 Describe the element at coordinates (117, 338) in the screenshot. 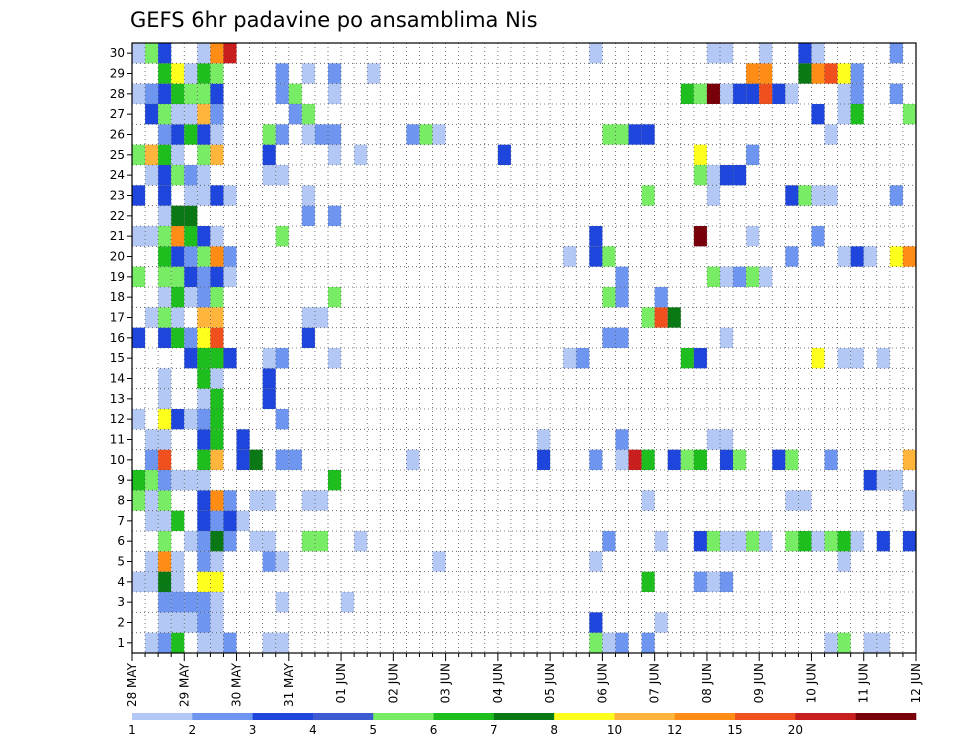

I see `y-tick-label: 16` at that location.